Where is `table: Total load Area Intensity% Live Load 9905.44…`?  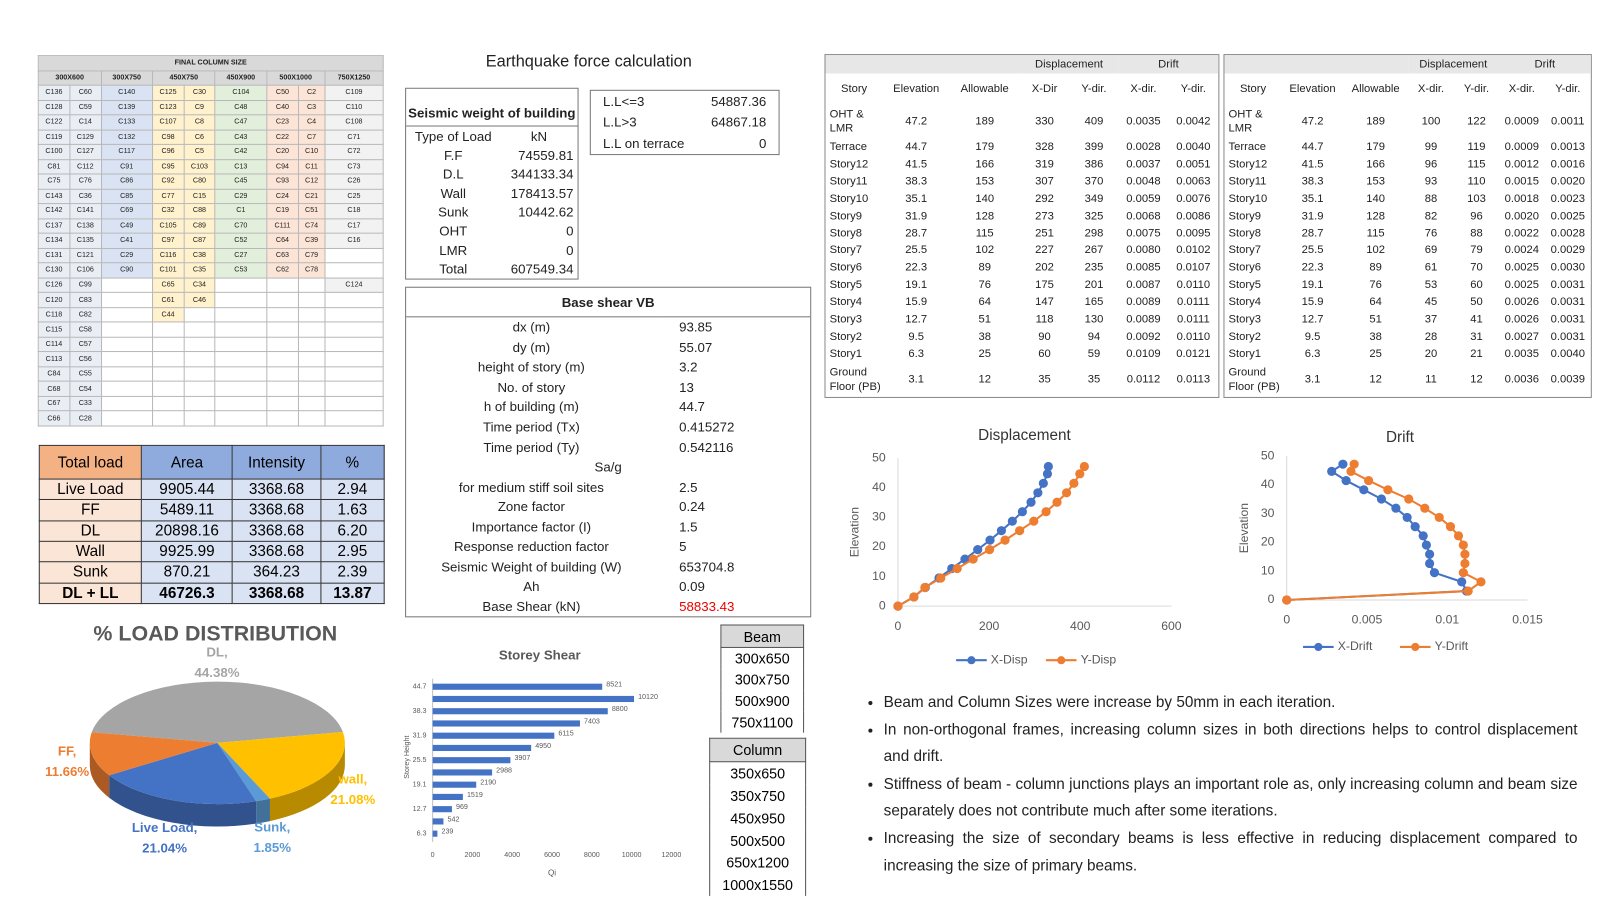
table: Total load Area Intensity% Live Load 9905.44… is located at coordinates (211, 524).